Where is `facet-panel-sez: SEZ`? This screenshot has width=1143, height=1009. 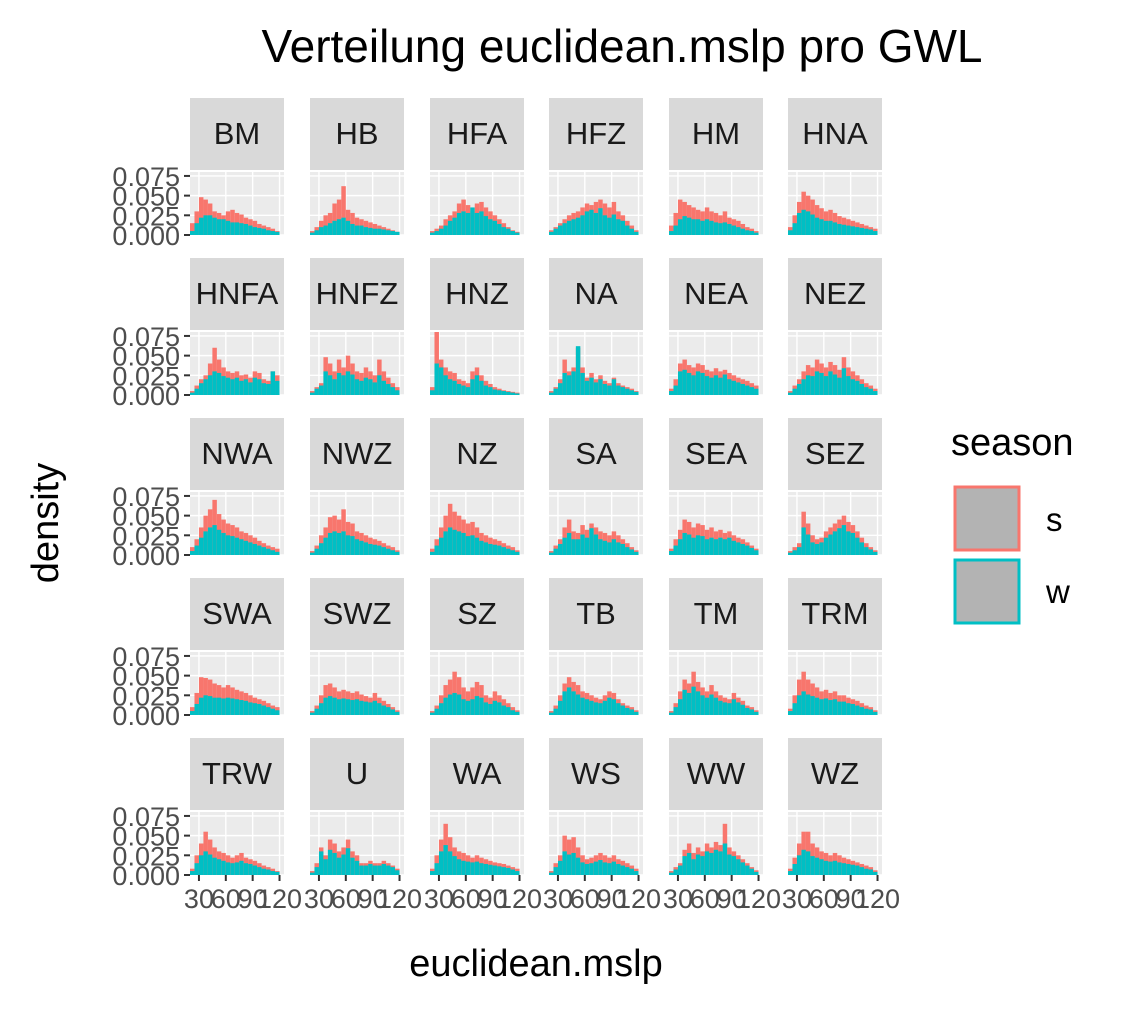 facet-panel-sez: SEZ is located at coordinates (835, 487).